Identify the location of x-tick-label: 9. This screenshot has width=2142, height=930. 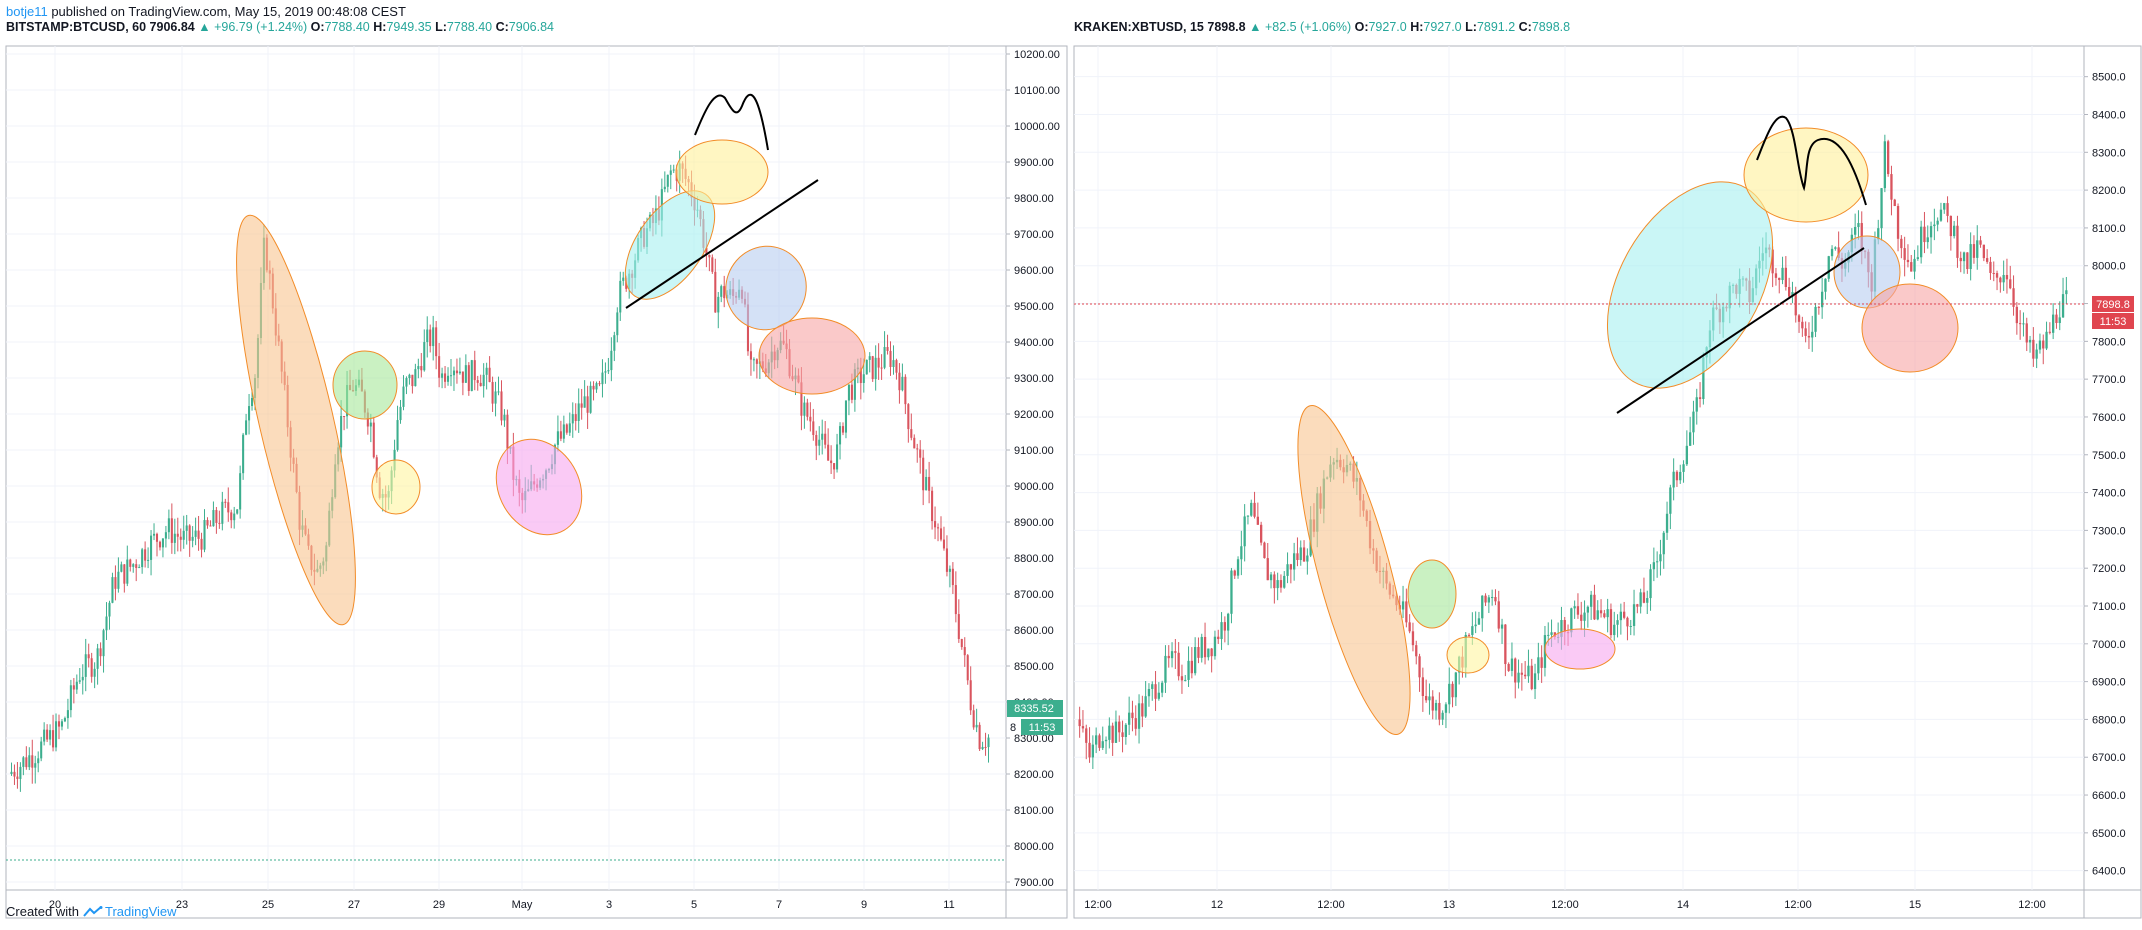
(864, 905).